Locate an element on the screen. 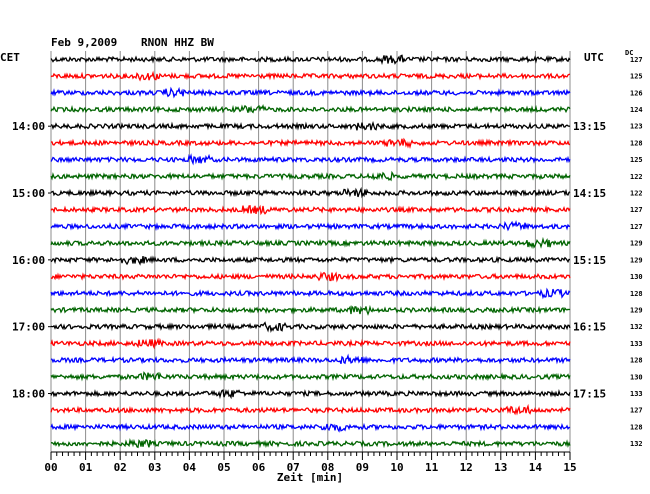  x-tick-label: 10 is located at coordinates (396, 467).